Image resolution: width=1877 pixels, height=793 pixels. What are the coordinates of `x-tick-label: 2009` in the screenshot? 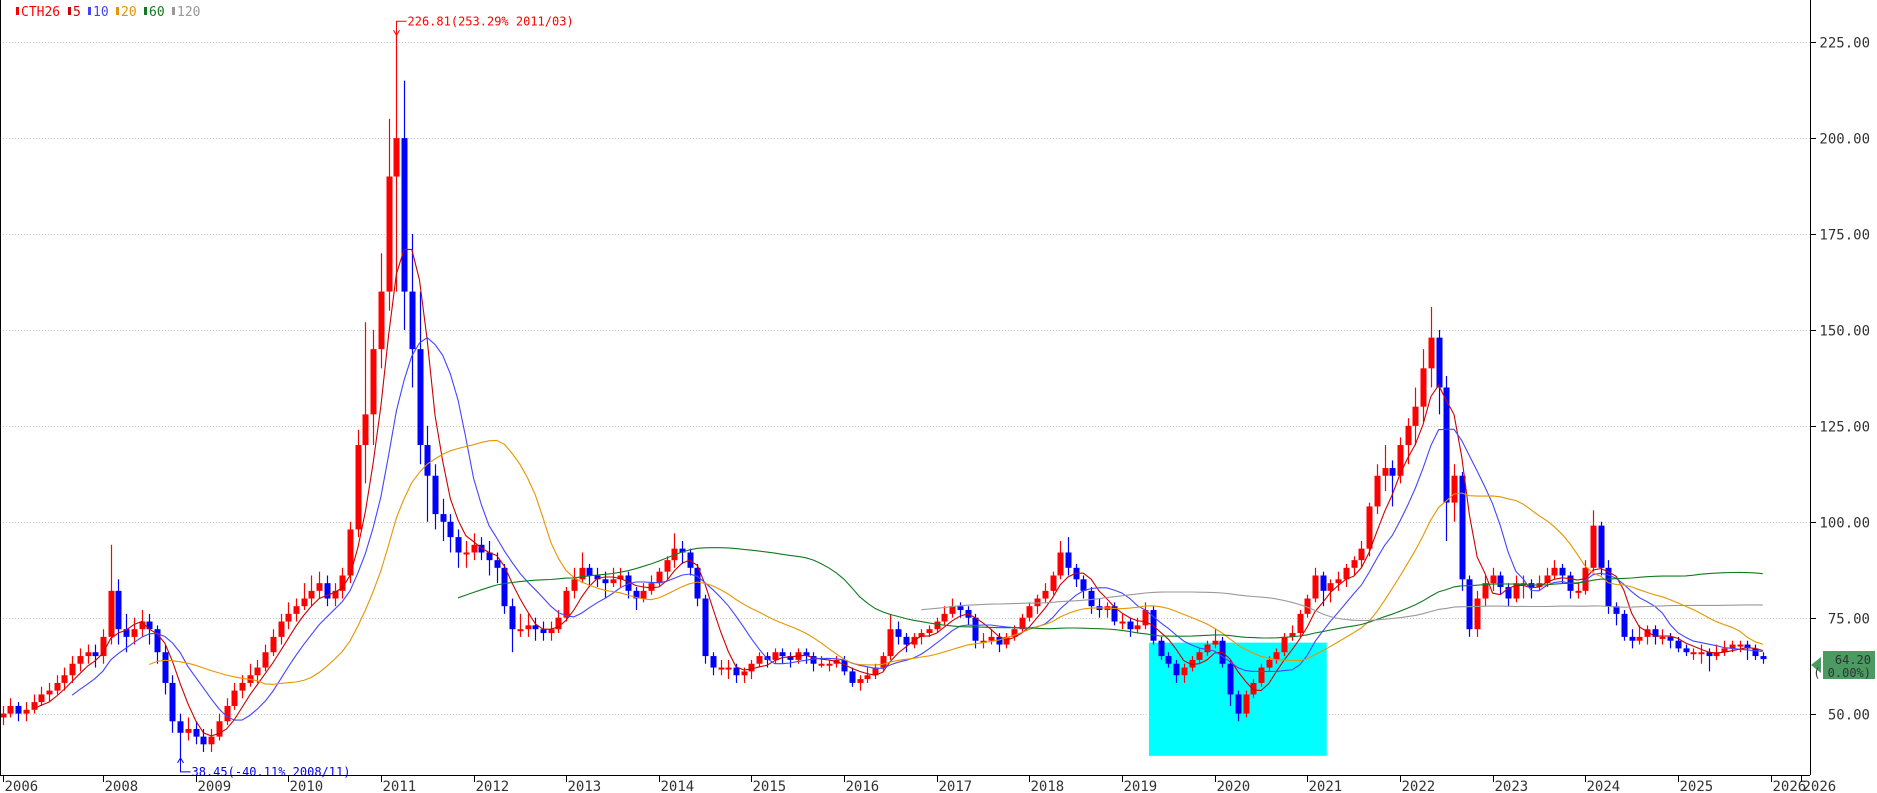 It's located at (215, 786).